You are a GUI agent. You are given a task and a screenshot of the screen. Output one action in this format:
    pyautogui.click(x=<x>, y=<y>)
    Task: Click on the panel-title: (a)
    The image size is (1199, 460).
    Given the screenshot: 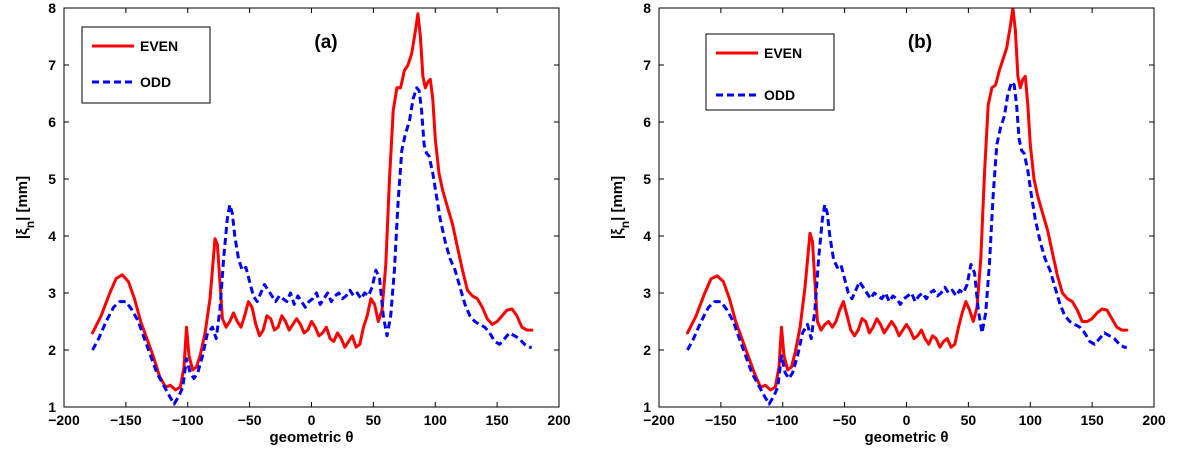 What is the action you would take?
    pyautogui.click(x=325, y=42)
    